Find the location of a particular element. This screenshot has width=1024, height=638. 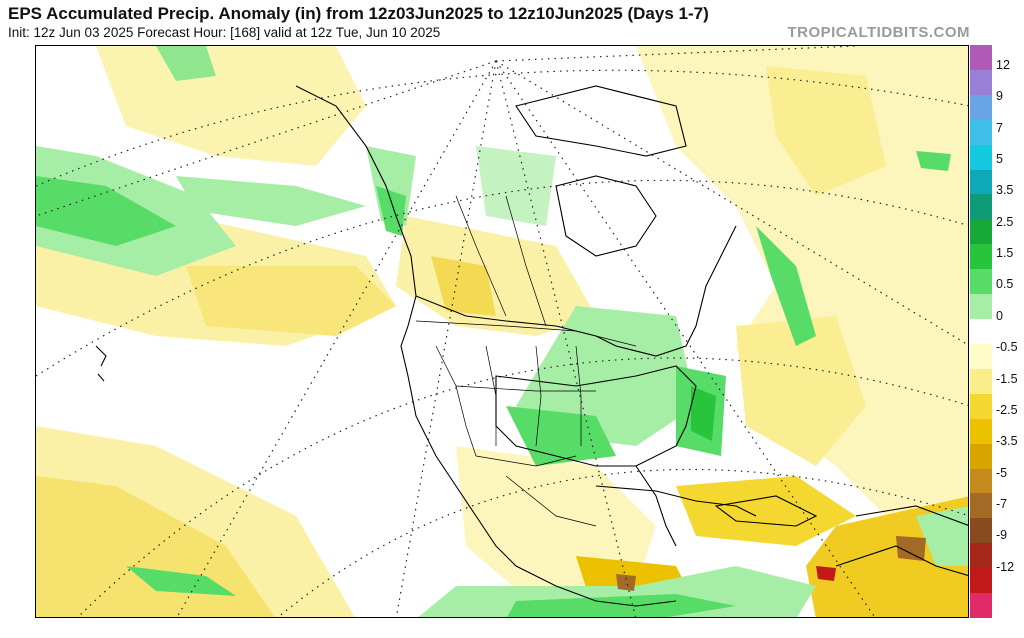

colorbar-tick-label: -3.5 is located at coordinates (1007, 441).